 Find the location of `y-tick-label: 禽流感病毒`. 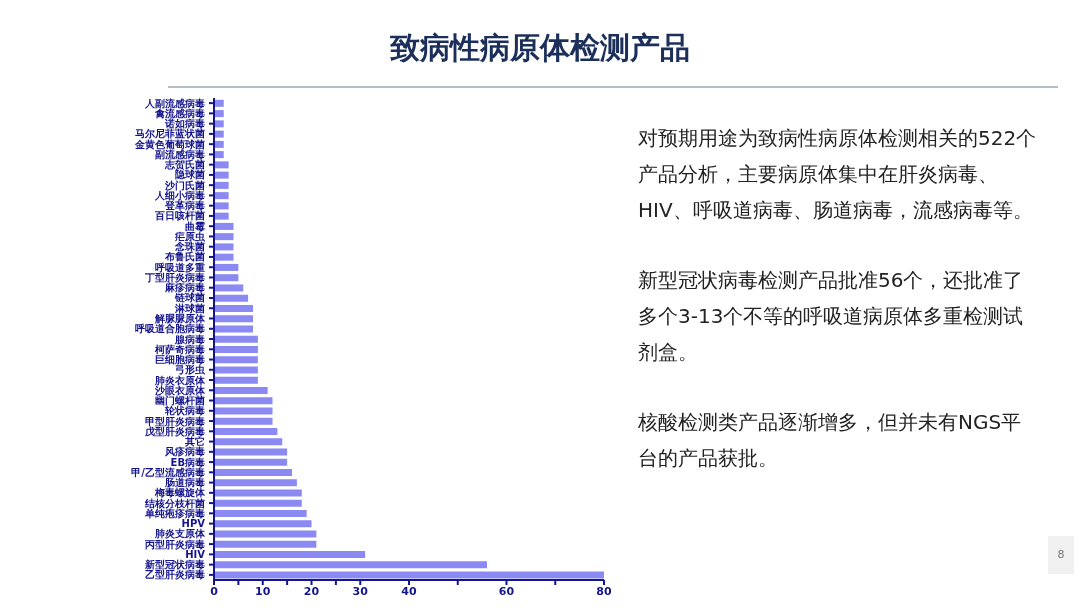

y-tick-label: 禽流感病毒 is located at coordinates (179, 113).